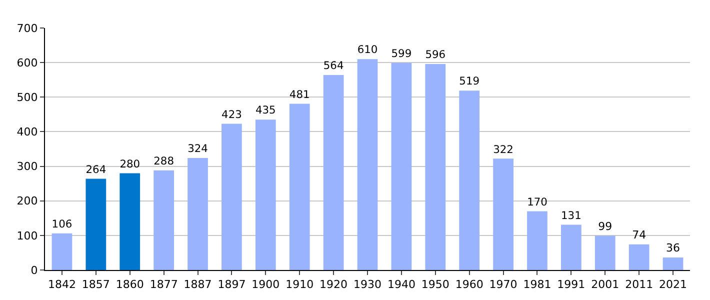 The height and width of the screenshot is (300, 710). Describe the element at coordinates (503, 149) in the screenshot. I see `data-label: 322` at that location.